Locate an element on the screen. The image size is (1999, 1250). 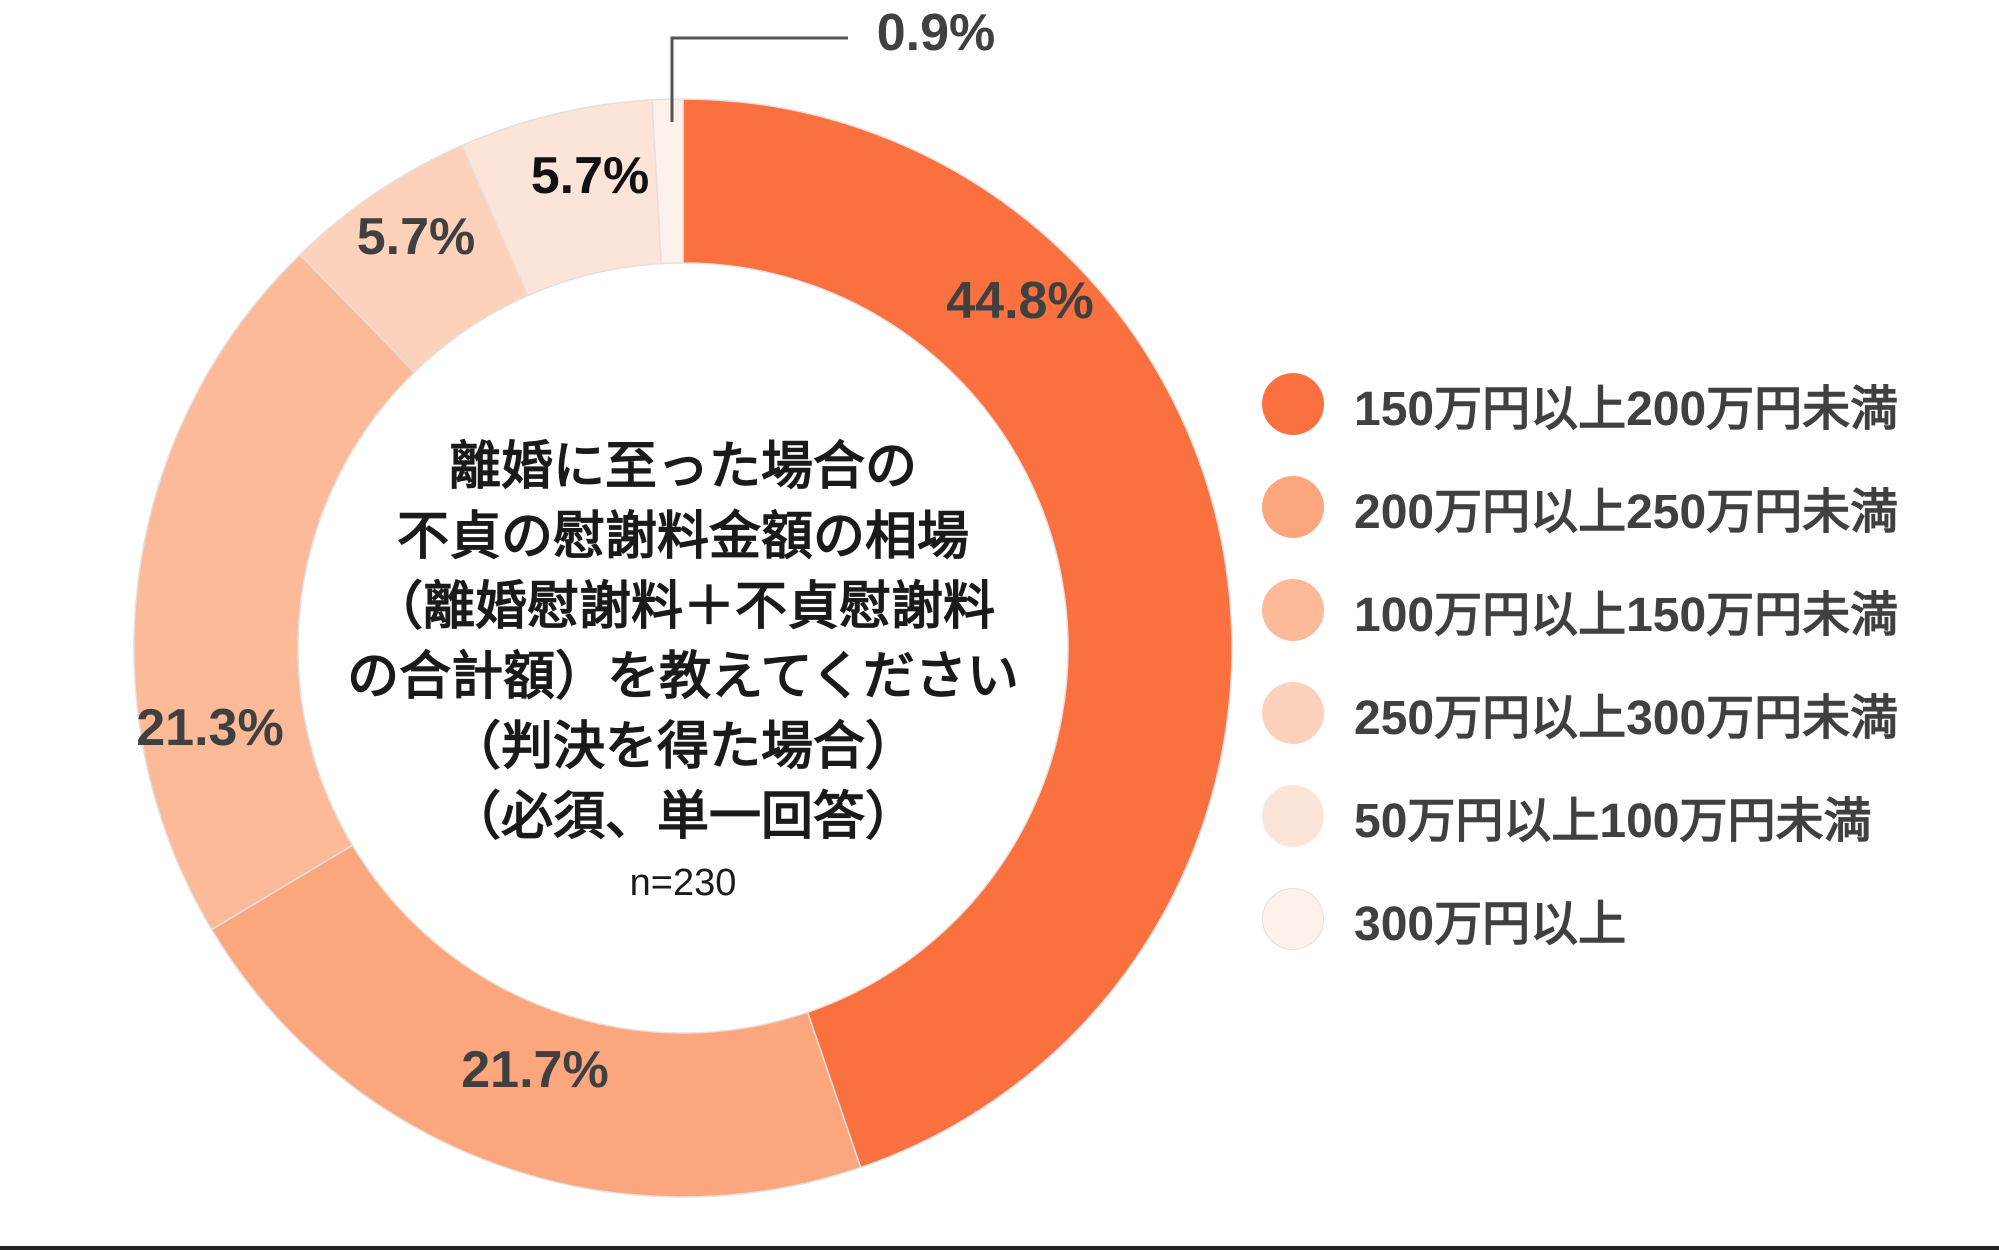
legend-item: 250万円以上300万円未満 is located at coordinates (1580, 712).